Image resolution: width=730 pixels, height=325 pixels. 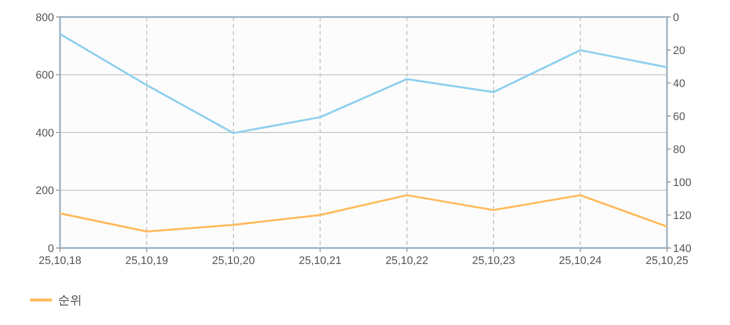 I want to click on x-tick-label: 25,10,18, so click(x=60, y=261).